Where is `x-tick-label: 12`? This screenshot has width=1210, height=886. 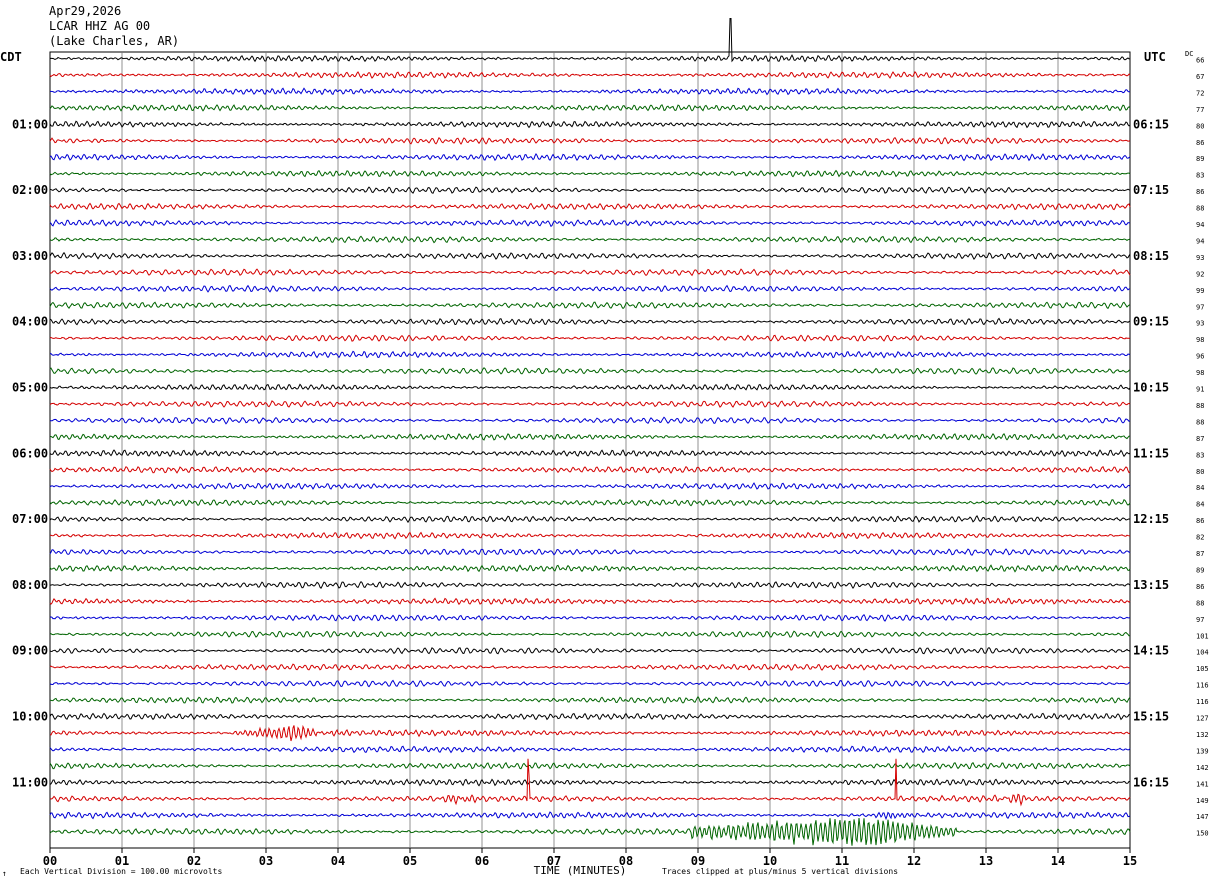 x-tick-label: 12 is located at coordinates (914, 861).